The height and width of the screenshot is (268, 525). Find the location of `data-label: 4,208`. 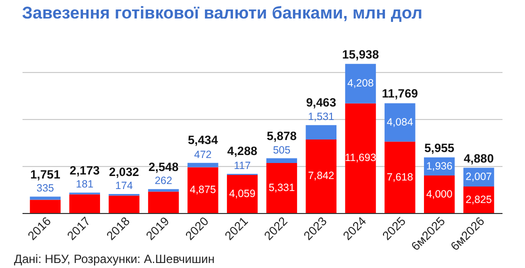

data-label: 4,208 is located at coordinates (360, 84).